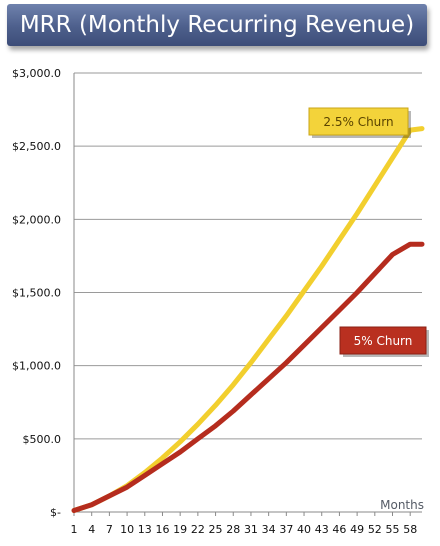 The width and height of the screenshot is (440, 546). What do you see at coordinates (375, 529) in the screenshot?
I see `x-tick-label: 52` at bounding box center [375, 529].